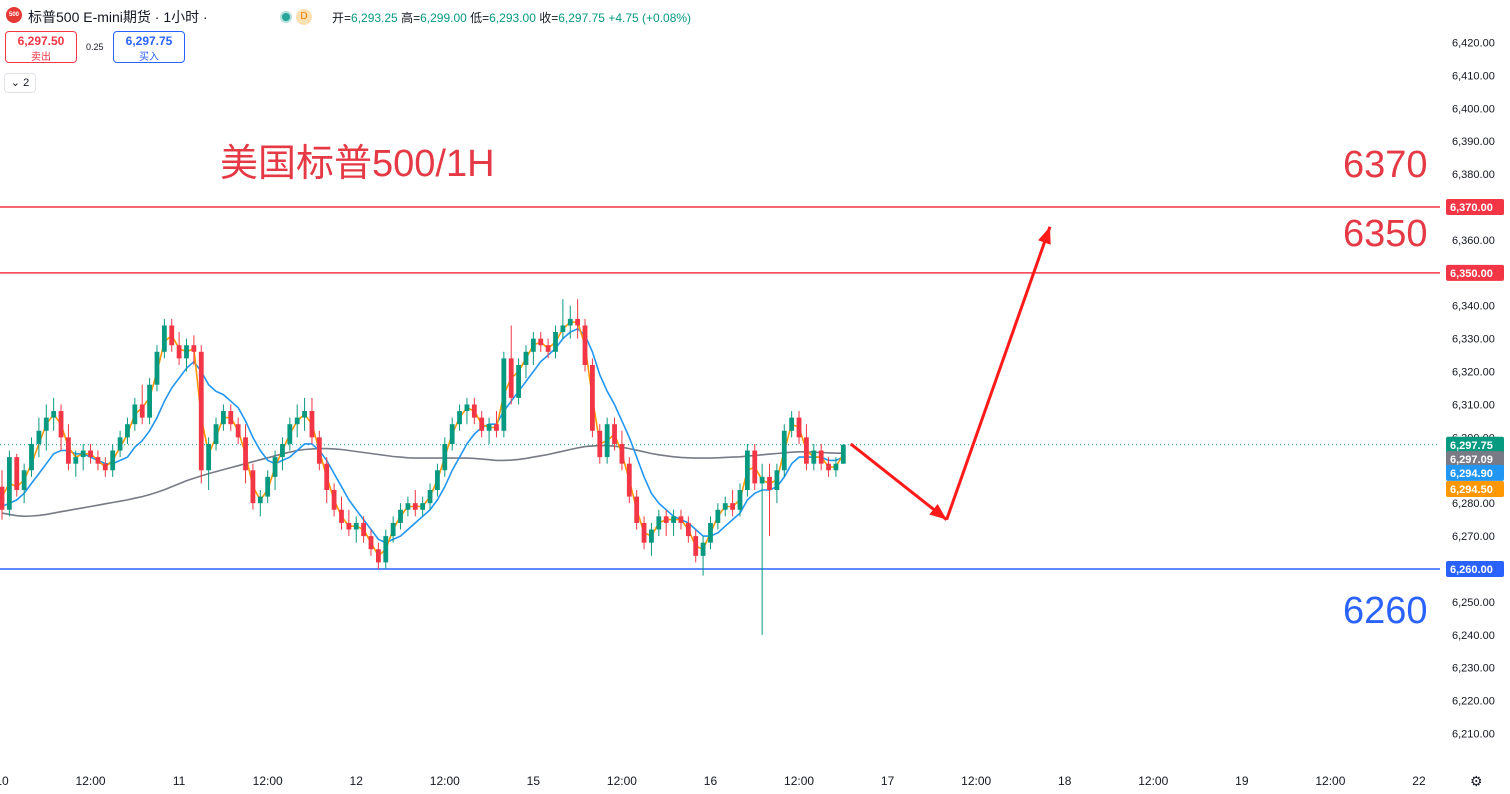  I want to click on y-tick-label: 6,280.00, so click(1473, 504).